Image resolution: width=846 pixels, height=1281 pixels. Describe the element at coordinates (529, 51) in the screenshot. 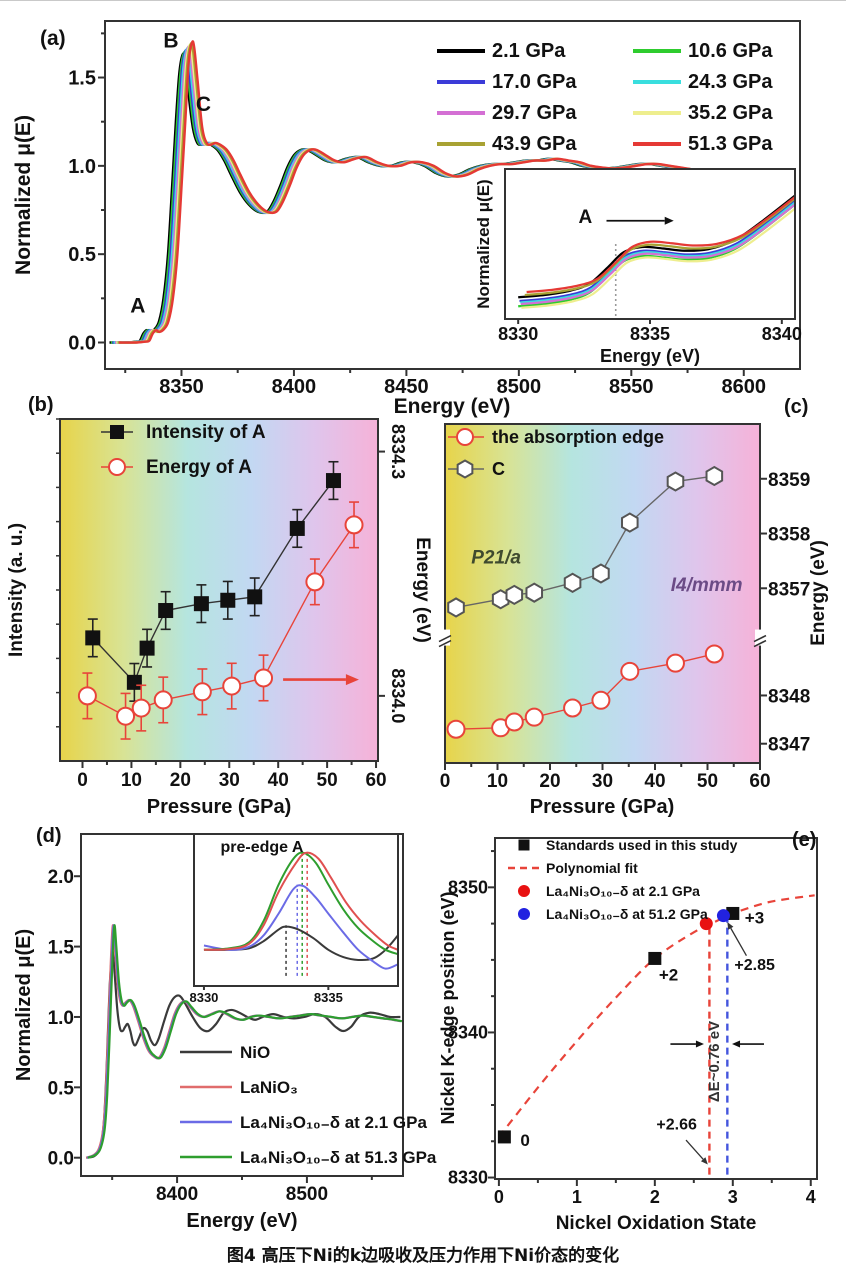

I see `legend-label: 2.1 GPa` at that location.